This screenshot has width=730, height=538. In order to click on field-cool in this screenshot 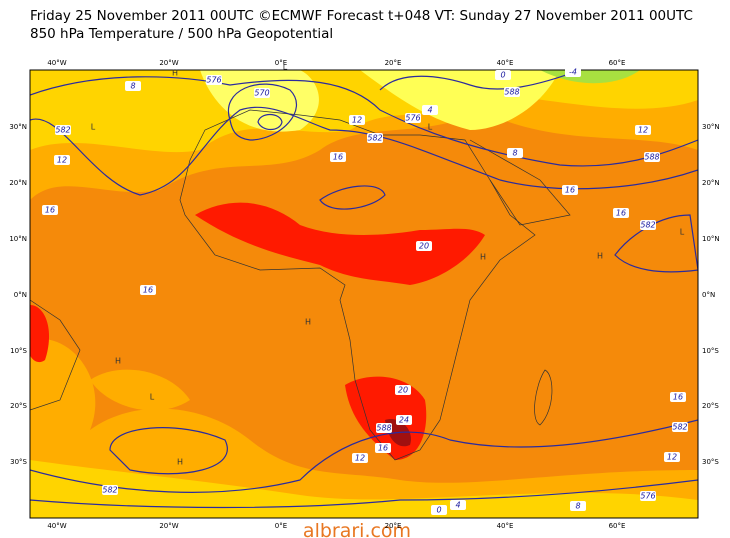, I will do `click(460, 100)`.